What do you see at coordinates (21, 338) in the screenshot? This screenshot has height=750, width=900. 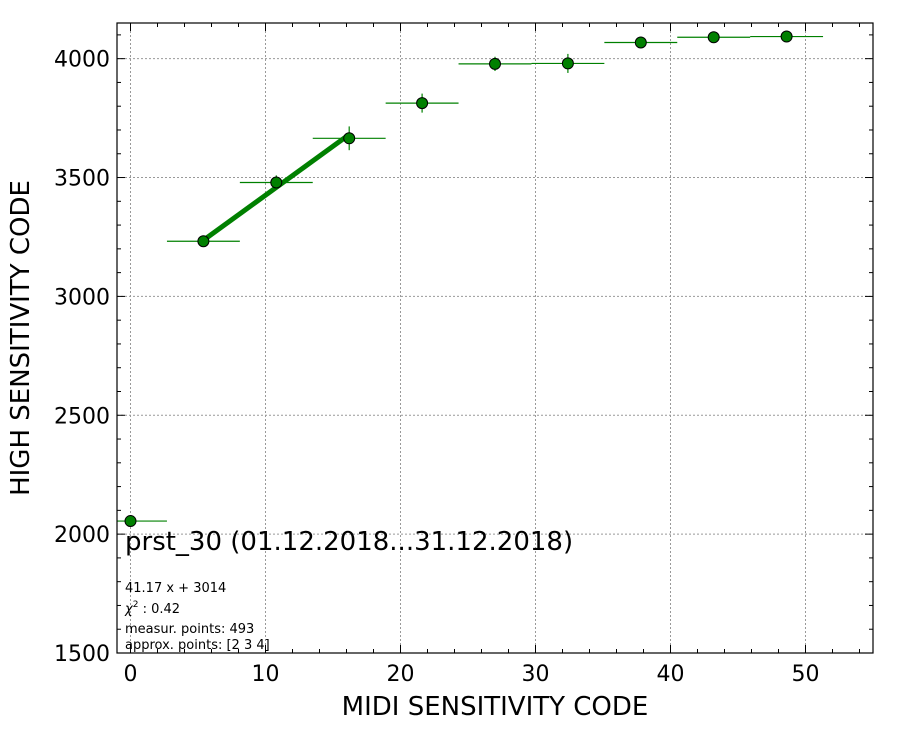 I see `y-axis-label: HIGH SENSITIVITY CODE` at bounding box center [21, 338].